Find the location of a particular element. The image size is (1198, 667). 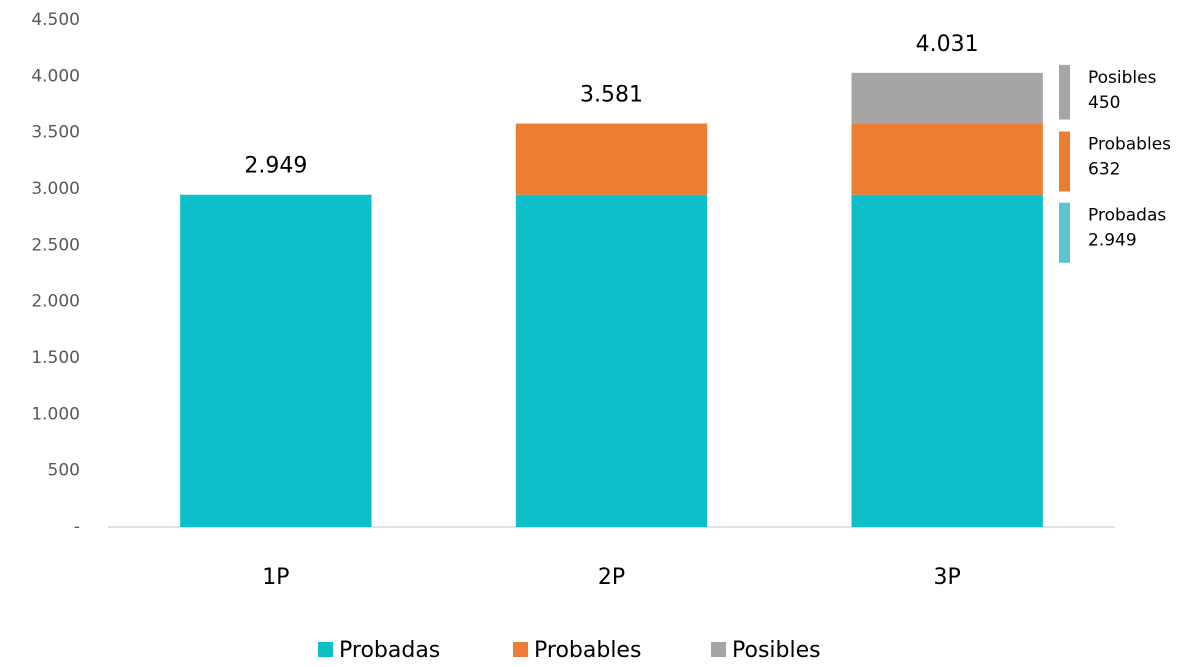

x-tick-label: 1P is located at coordinates (275, 577).